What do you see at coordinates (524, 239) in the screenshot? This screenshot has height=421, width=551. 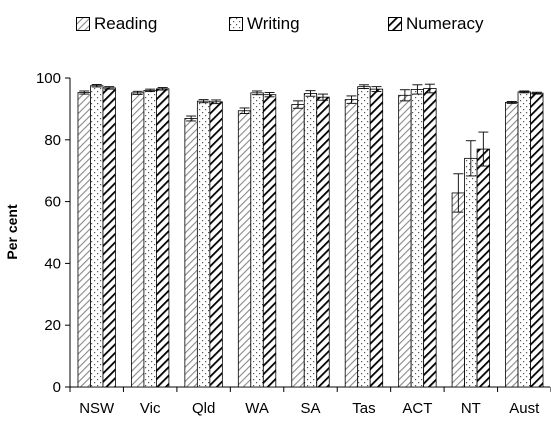 I see `bar-writing-aust` at bounding box center [524, 239].